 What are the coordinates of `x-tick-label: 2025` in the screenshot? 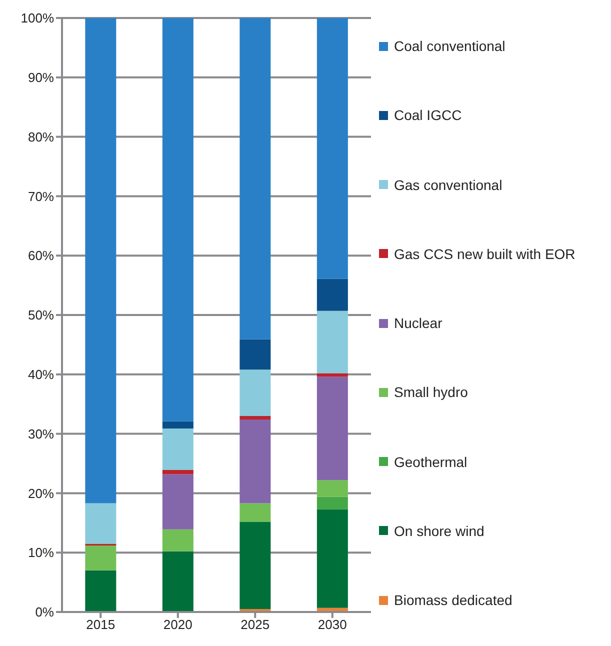 It's located at (255, 624).